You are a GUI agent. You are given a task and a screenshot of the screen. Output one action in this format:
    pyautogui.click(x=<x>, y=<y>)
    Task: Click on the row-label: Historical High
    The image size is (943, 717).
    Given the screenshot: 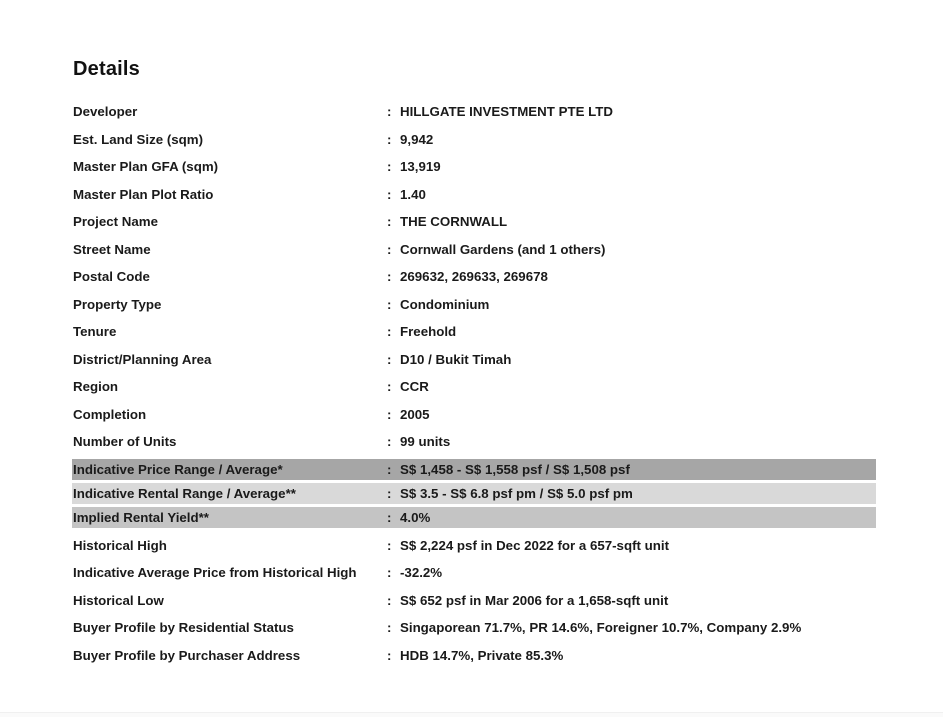 What is the action you would take?
    pyautogui.click(x=120, y=545)
    